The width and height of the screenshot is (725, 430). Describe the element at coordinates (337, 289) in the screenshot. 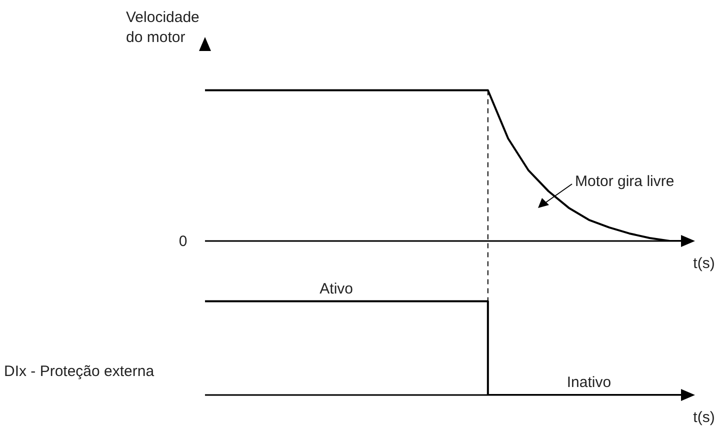

I see `annotation: Ativo` at that location.